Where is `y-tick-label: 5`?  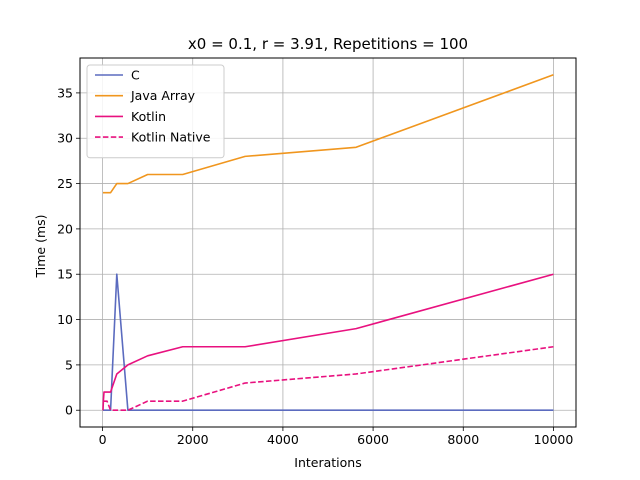
y-tick-label: 5 is located at coordinates (69, 364).